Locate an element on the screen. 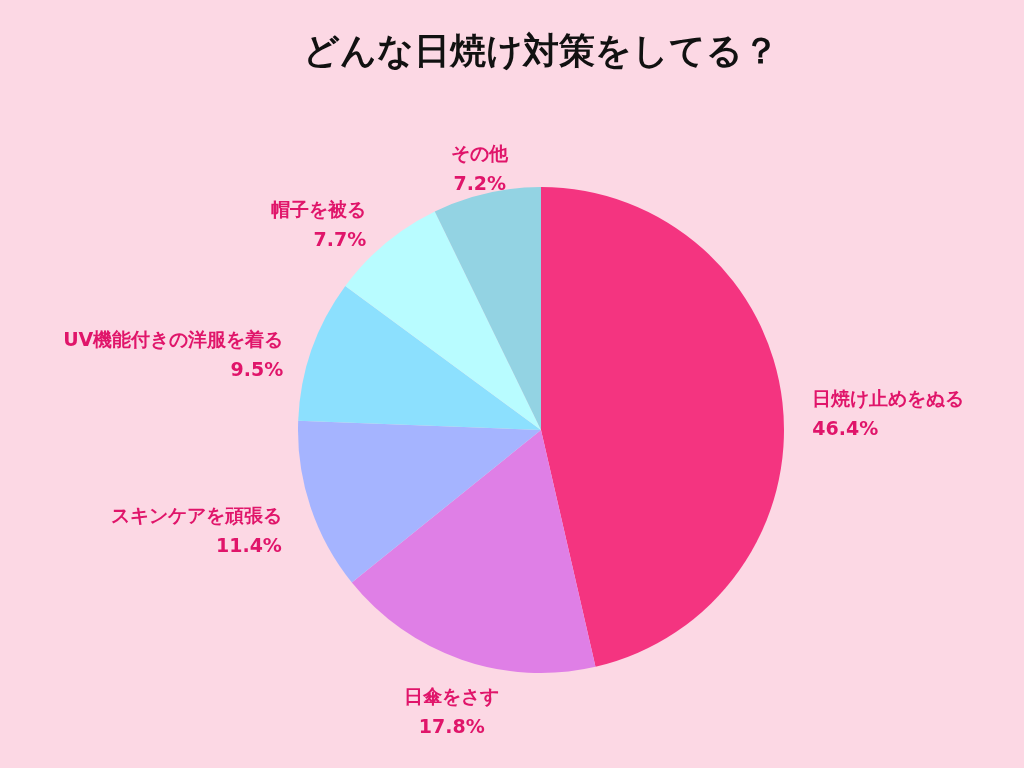 Image resolution: width=1024 pixels, height=768 pixels. data-label: 9.5% is located at coordinates (257, 368).